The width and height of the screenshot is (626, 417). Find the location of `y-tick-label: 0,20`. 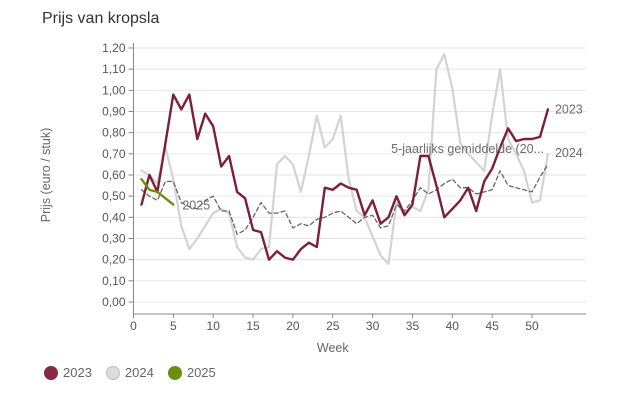

y-tick-label: 0,20 is located at coordinates (114, 260).